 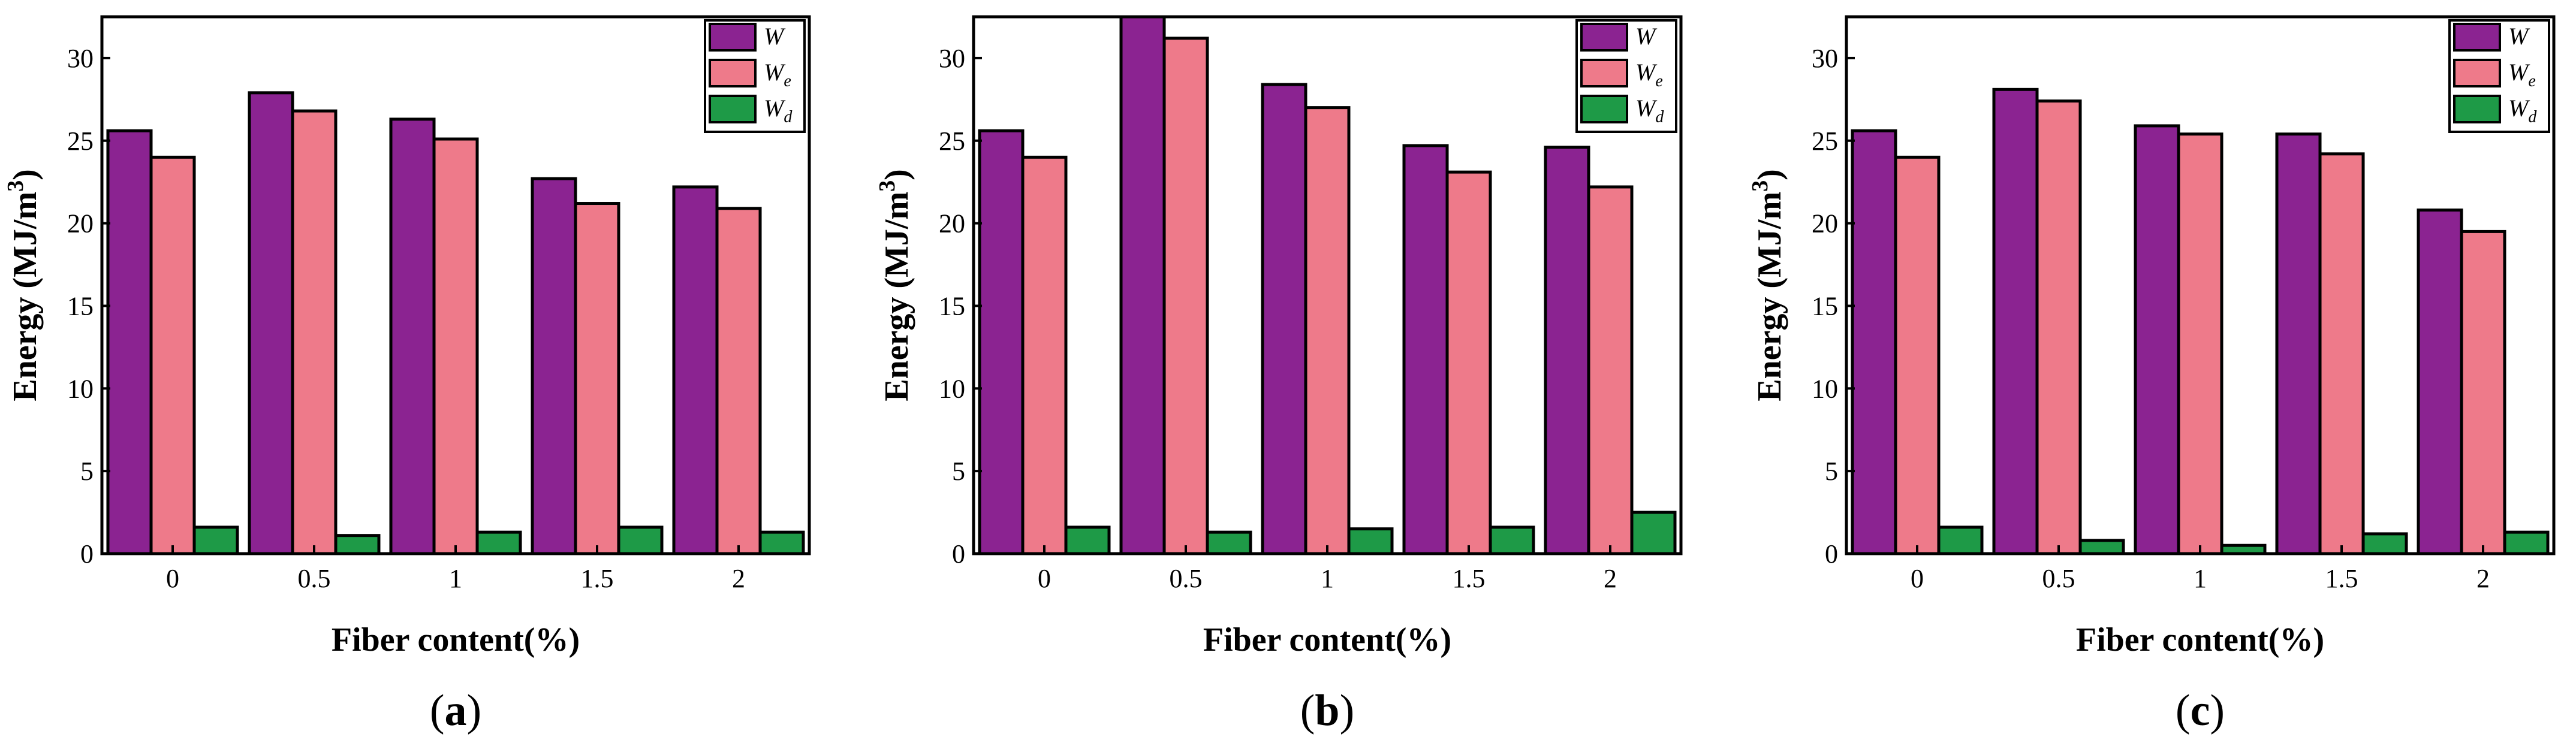 What do you see at coordinates (952, 388) in the screenshot?
I see `y-tick-label: 10` at bounding box center [952, 388].